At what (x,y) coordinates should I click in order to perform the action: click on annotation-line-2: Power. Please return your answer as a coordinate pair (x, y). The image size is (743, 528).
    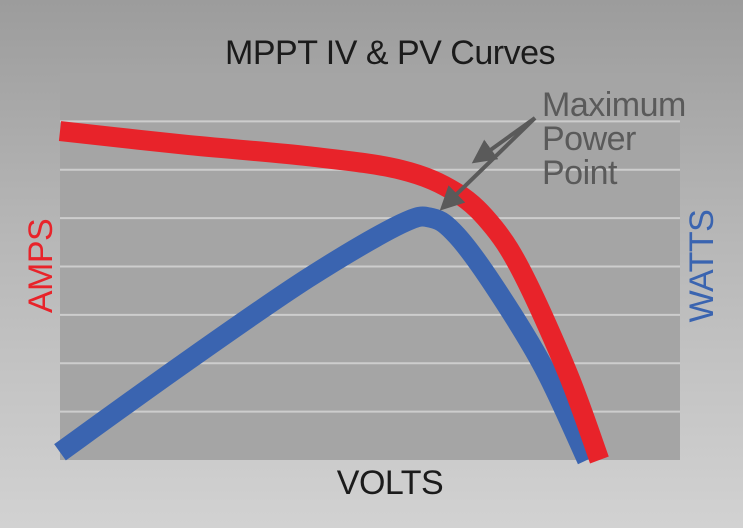
    Looking at the image, I should click on (589, 139).